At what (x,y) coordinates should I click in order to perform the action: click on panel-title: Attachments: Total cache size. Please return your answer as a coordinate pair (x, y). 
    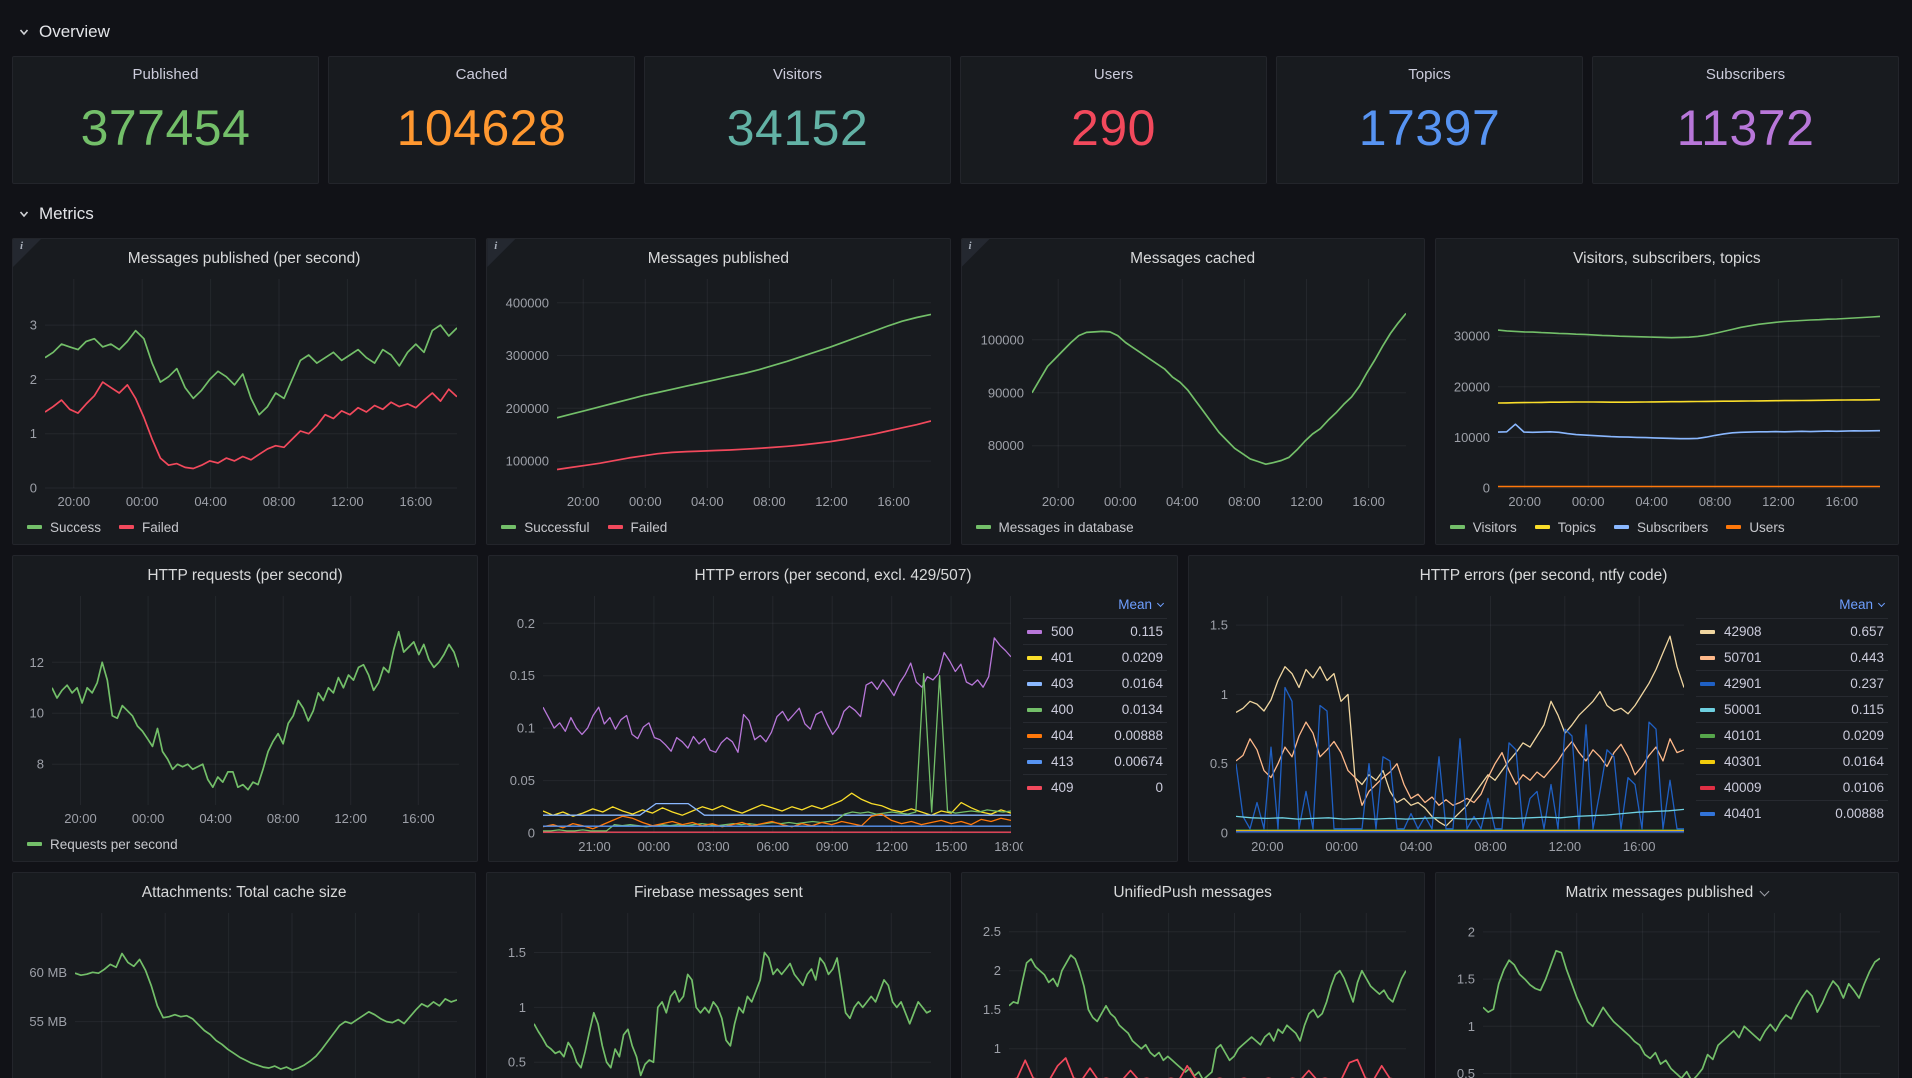
    Looking at the image, I should click on (244, 892).